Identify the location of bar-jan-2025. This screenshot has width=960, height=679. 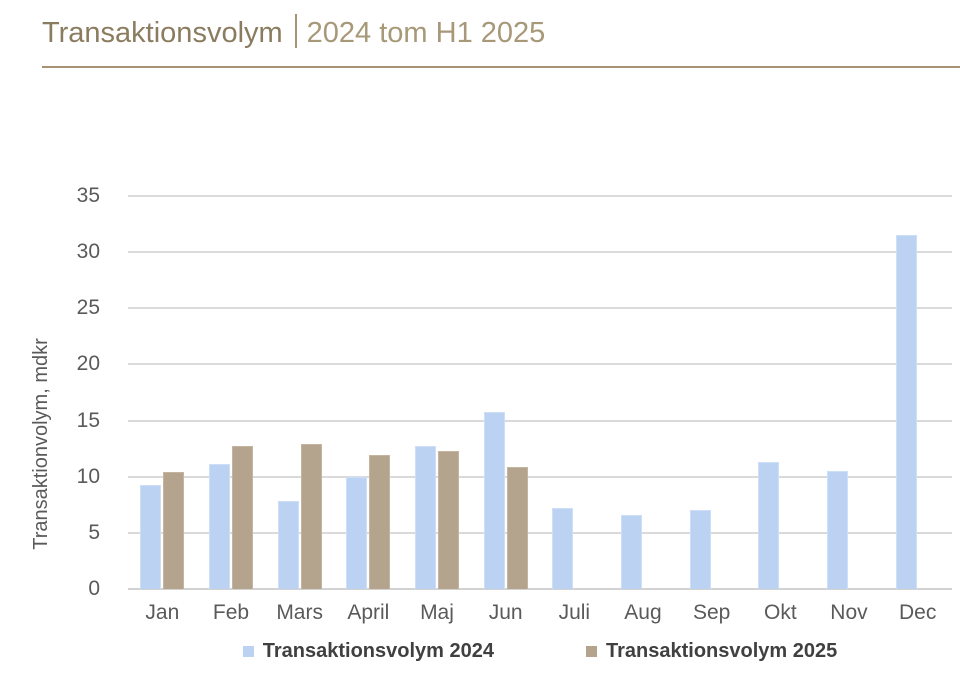
(174, 530).